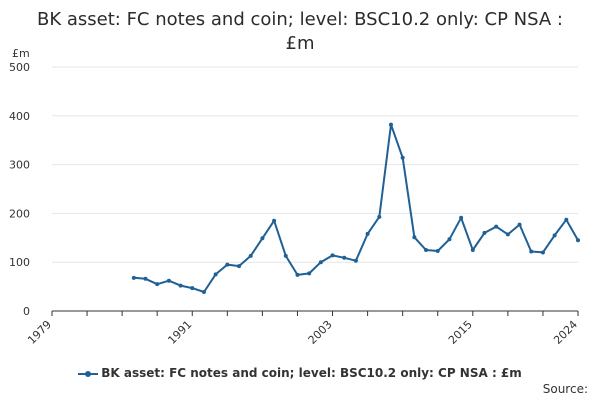 The image size is (600, 400). I want to click on y-tick-label: 500, so click(19, 67).